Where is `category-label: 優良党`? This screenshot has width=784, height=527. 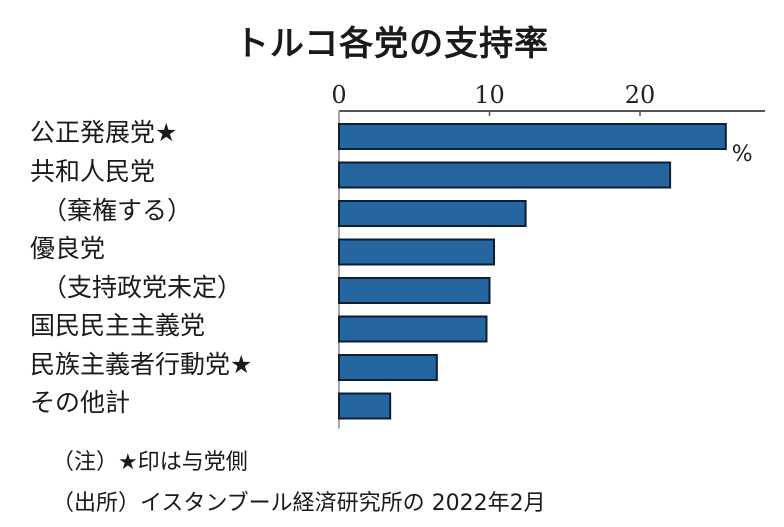 category-label: 優良党 is located at coordinates (68, 248).